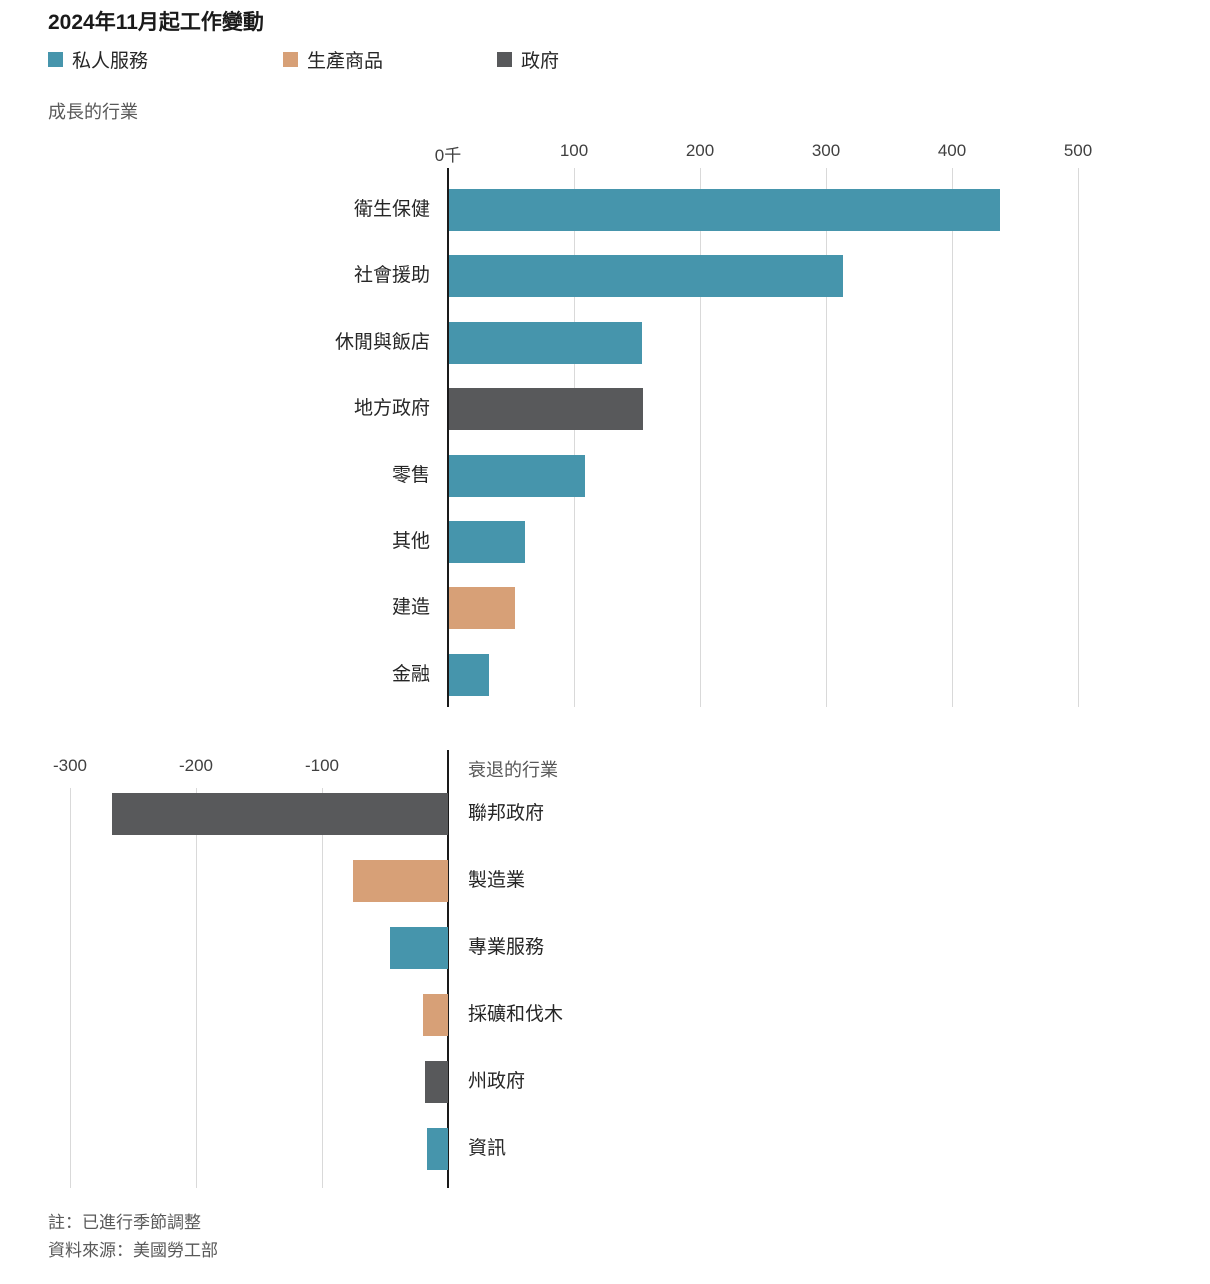 The height and width of the screenshot is (1284, 1210). What do you see at coordinates (156, 22) in the screenshot?
I see `chart-title: 2024年11月起工作變動` at bounding box center [156, 22].